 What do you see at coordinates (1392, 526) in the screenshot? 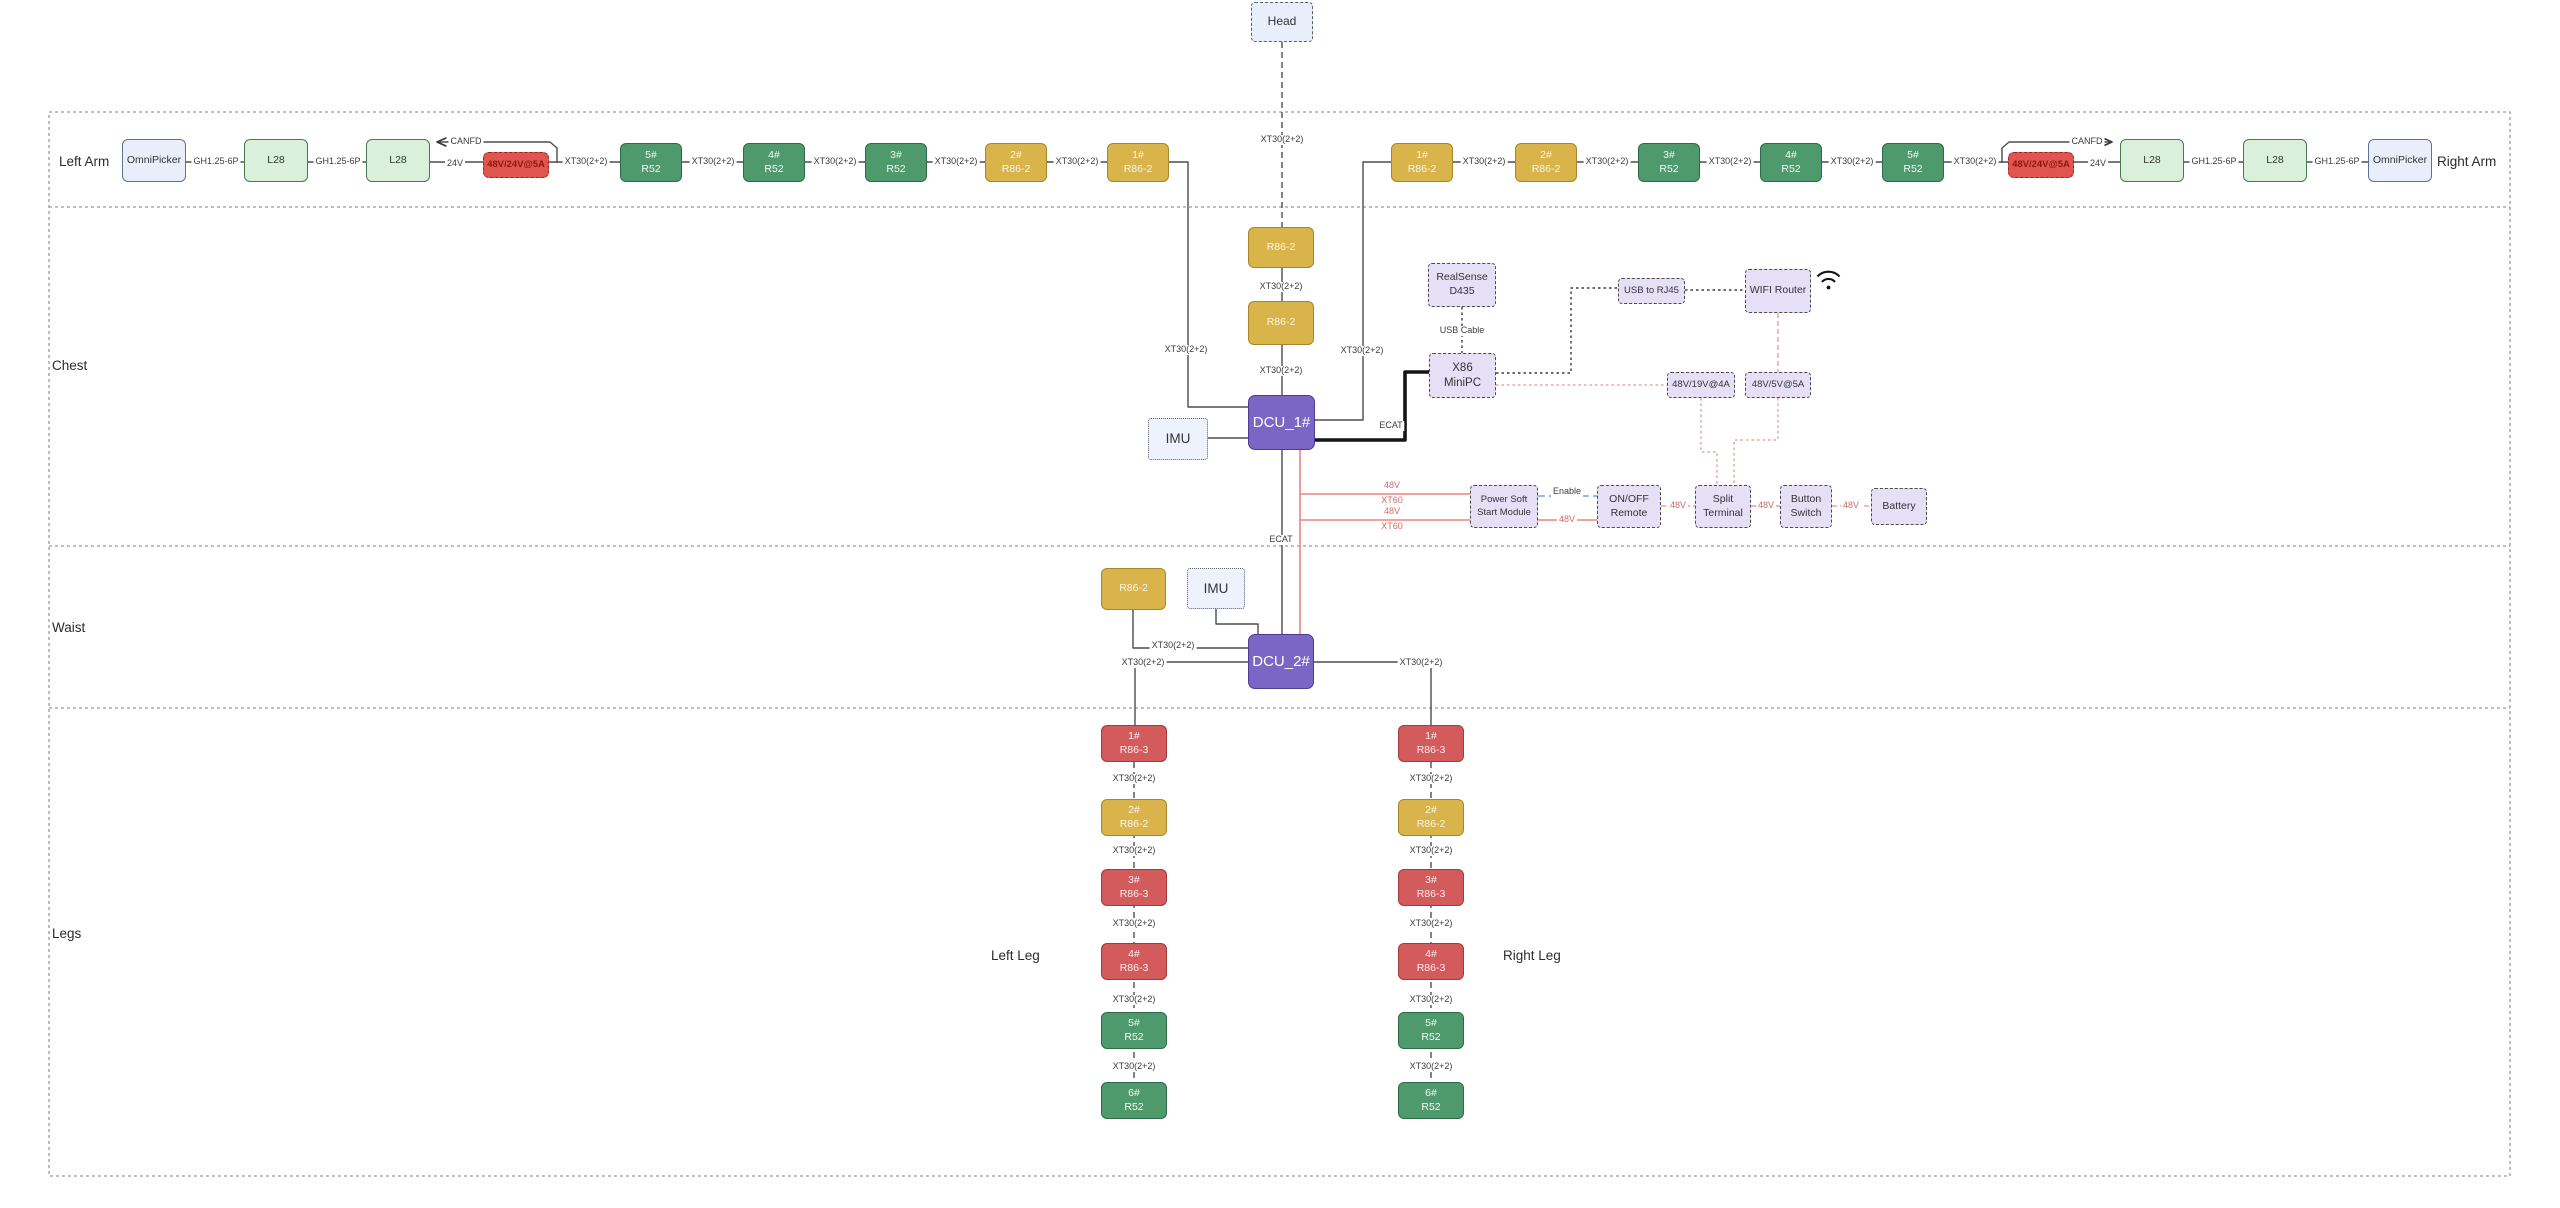
I see `edge-label-29: XT60` at bounding box center [1392, 526].